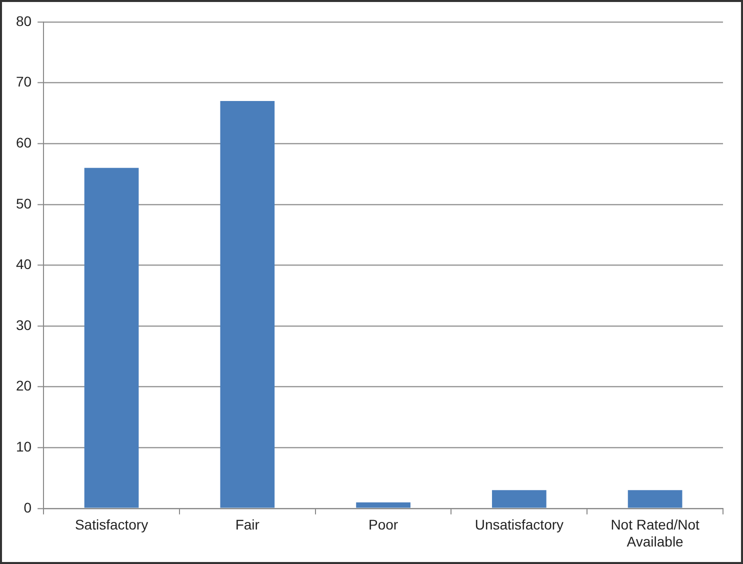  I want to click on y-tick-label: 50, so click(24, 203).